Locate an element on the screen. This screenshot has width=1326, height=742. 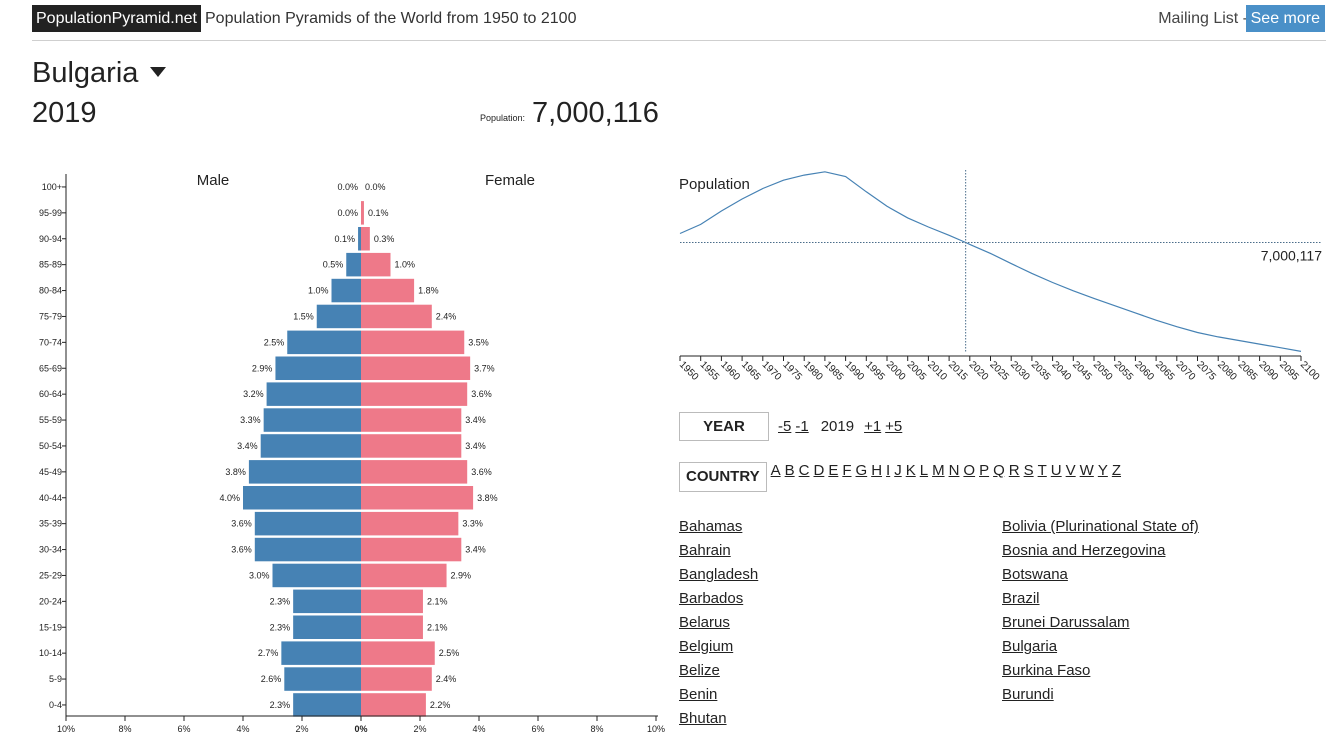
x-tick-label: 0% is located at coordinates (360, 729).